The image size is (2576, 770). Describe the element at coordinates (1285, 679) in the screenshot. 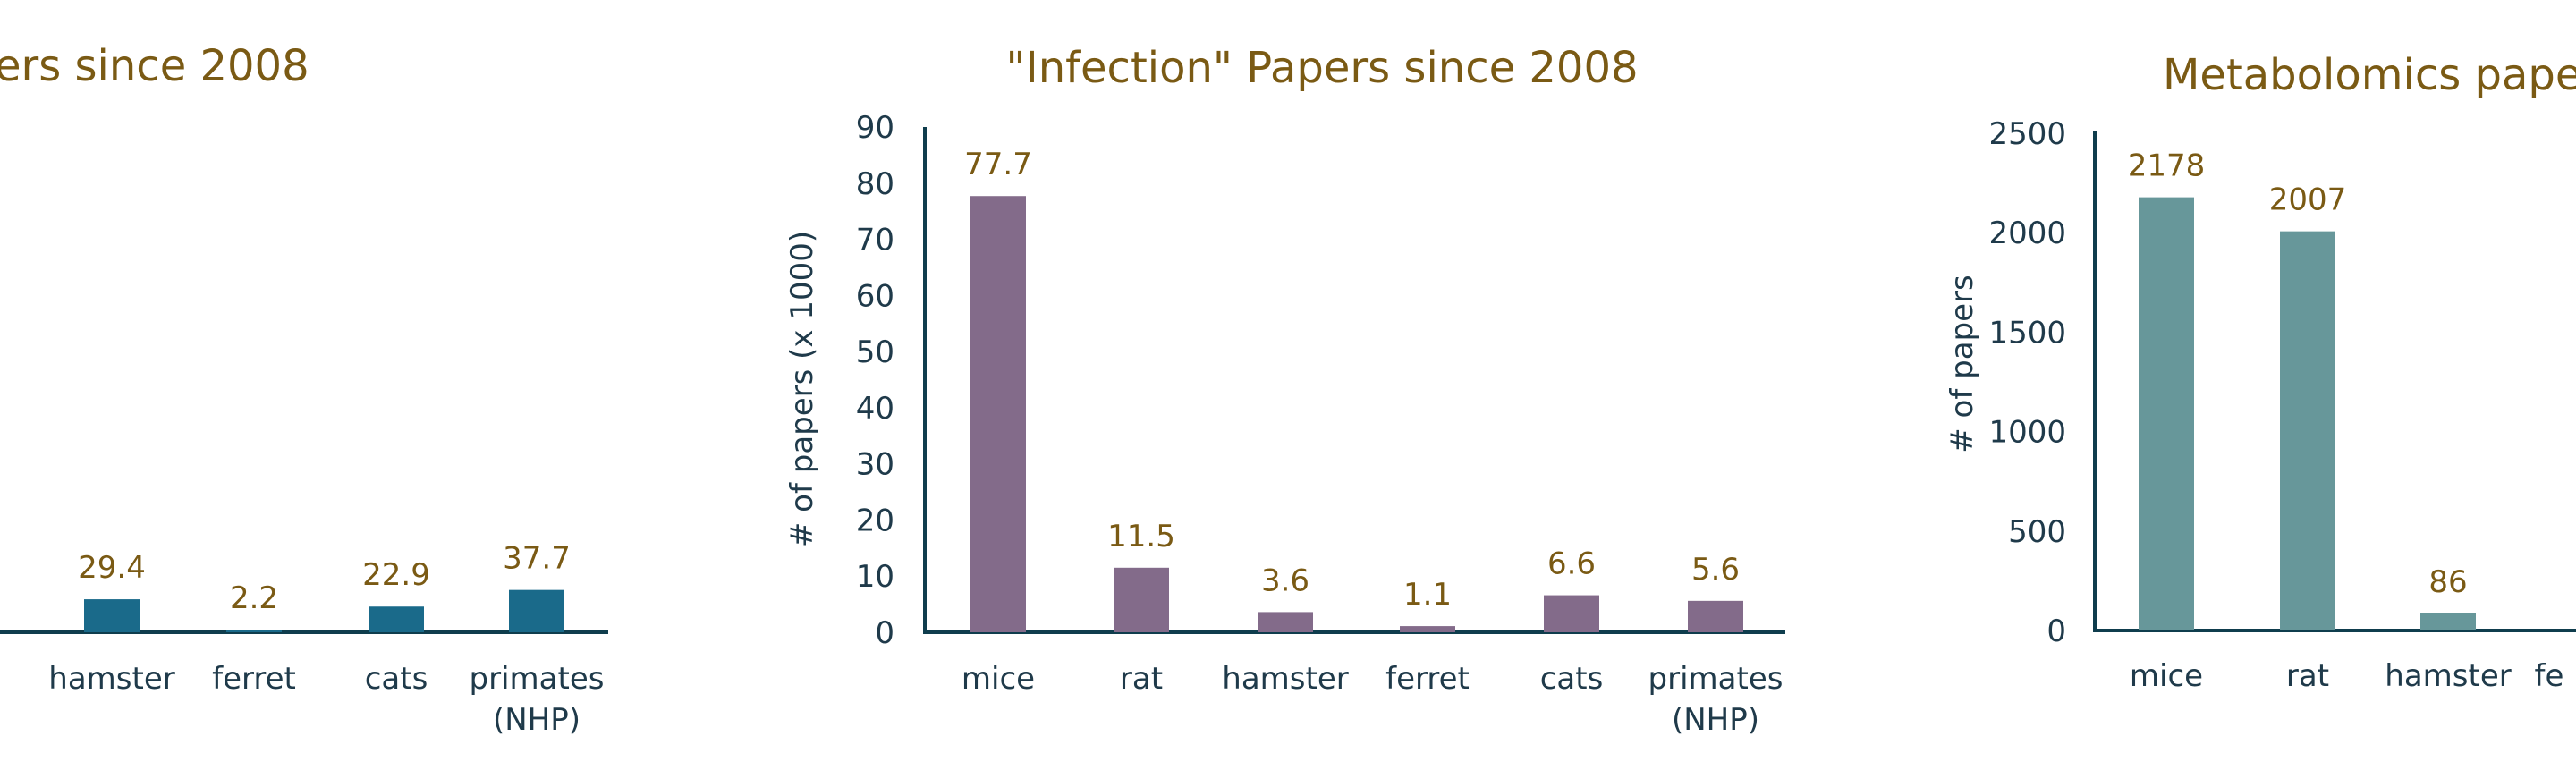

I see `x-tick-label-2-2: hamster` at that location.